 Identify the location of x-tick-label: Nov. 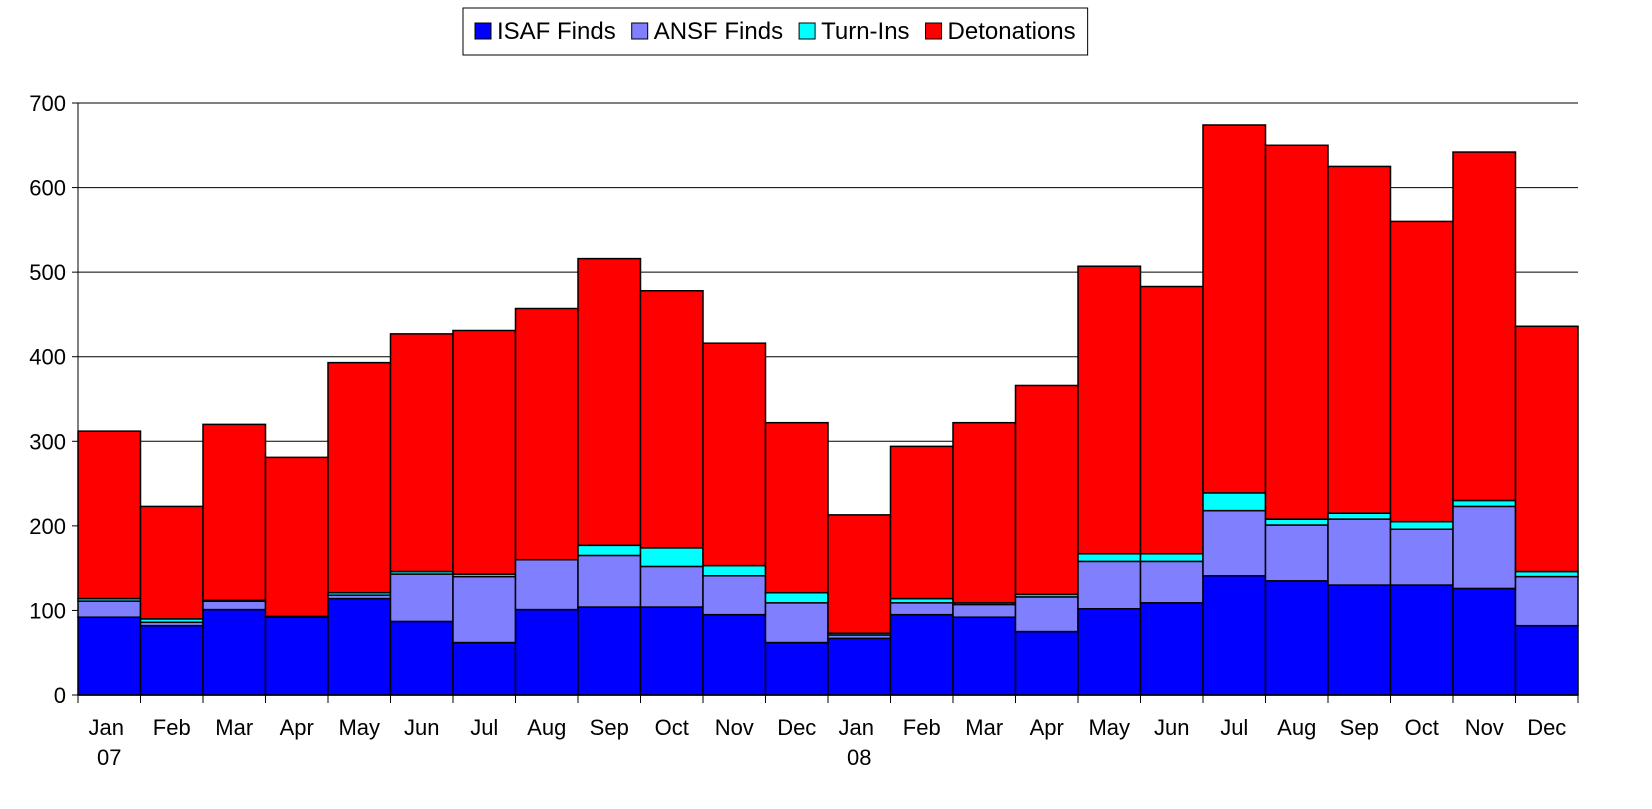
(734, 727).